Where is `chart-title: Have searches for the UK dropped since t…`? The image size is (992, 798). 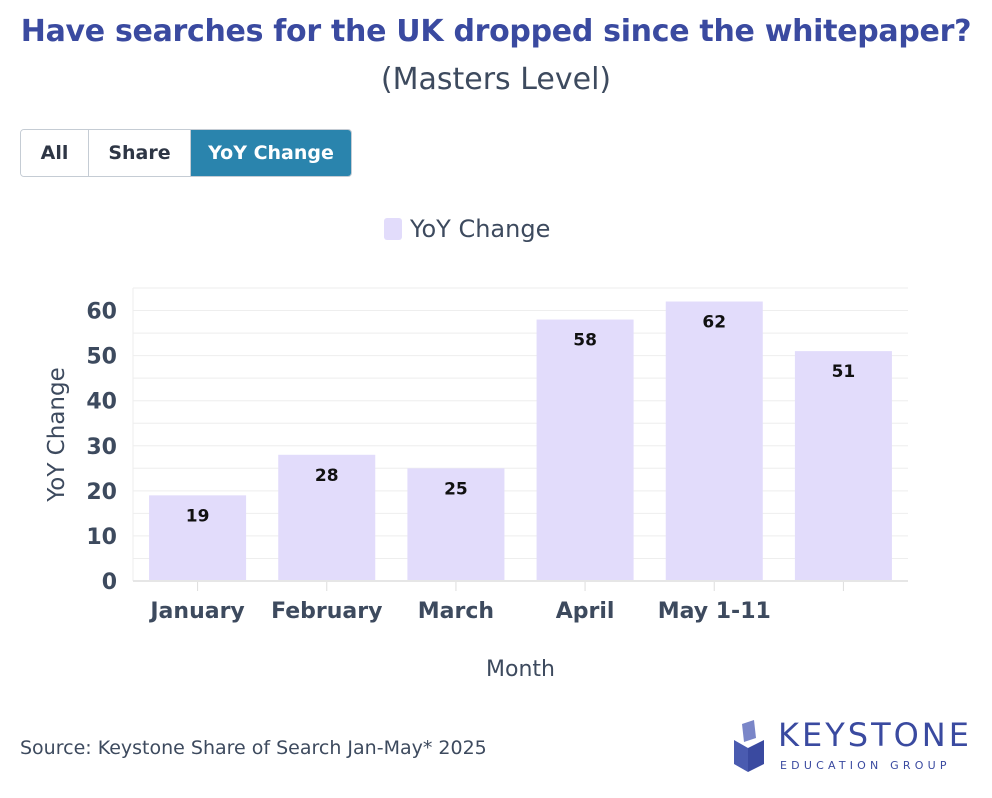 chart-title: Have searches for the UK dropped since t… is located at coordinates (496, 31).